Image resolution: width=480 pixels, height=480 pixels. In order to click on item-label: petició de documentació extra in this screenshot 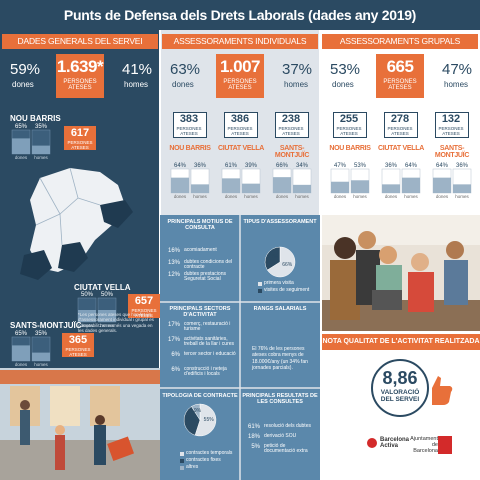, I will do `click(286, 449)`.